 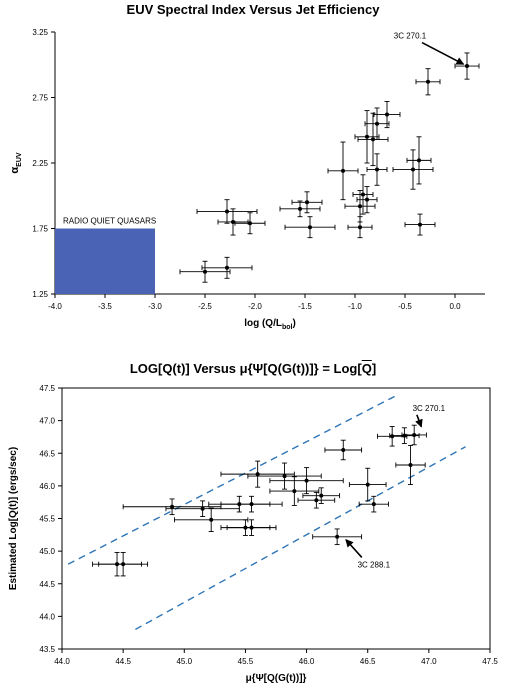 I want to click on chart-2-x-tick-label: 44.5, so click(x=123, y=661).